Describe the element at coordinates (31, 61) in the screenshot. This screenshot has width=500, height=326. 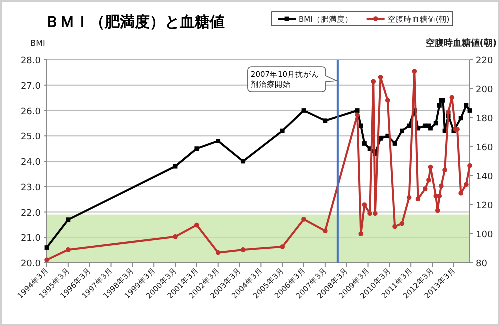
I see `y-tick-label: 28.0` at that location.